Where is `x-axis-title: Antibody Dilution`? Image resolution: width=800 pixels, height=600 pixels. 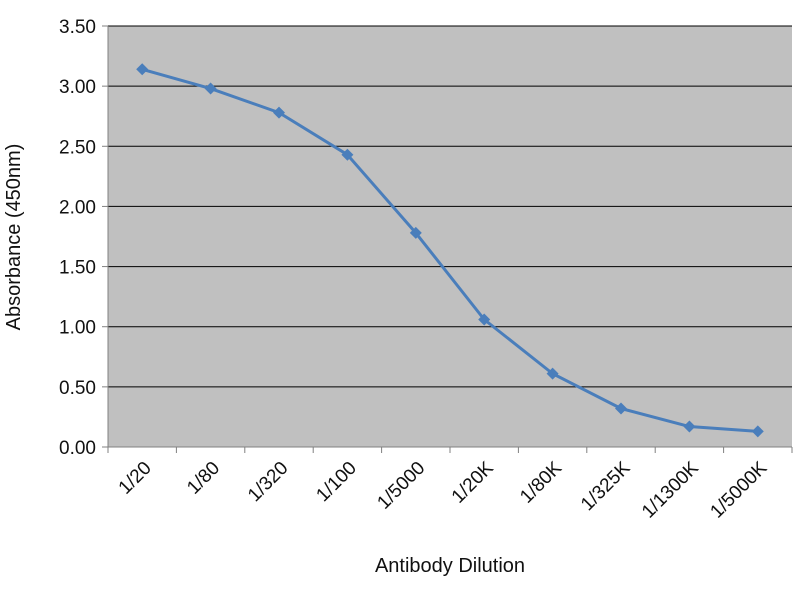 x-axis-title: Antibody Dilution is located at coordinates (450, 566).